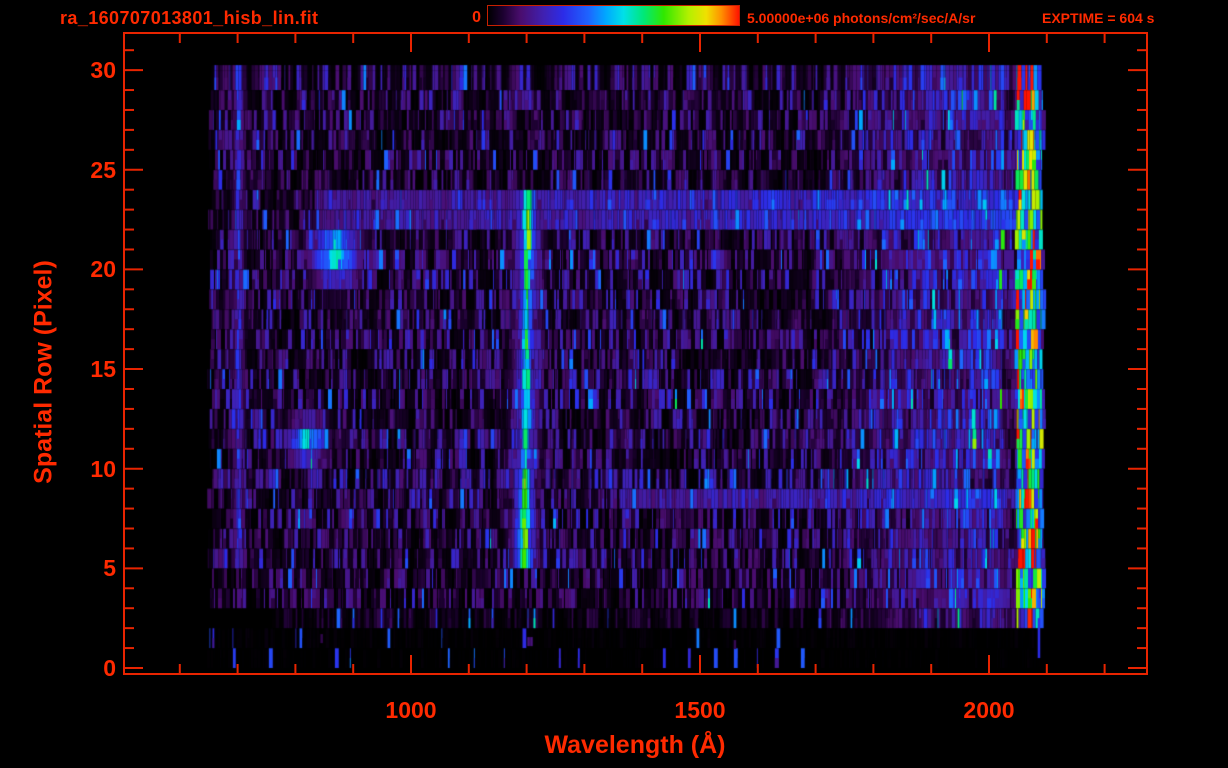 The width and height of the screenshot is (1228, 768). I want to click on x-tick-label: 1000, so click(411, 710).